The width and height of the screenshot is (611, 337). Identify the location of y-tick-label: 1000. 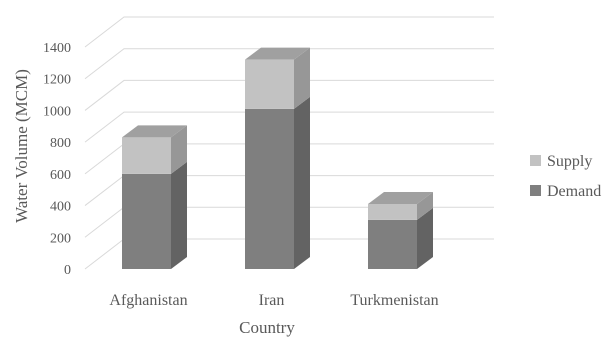
(57, 111).